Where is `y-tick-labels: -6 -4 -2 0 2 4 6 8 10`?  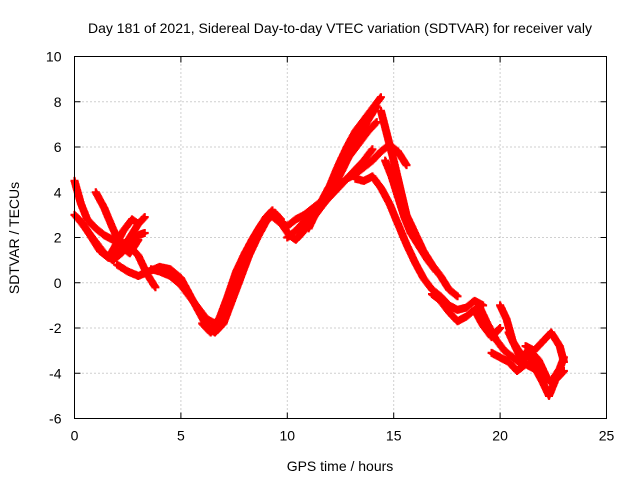
y-tick-labels: -6 -4 -2 0 2 4 6 8 10 is located at coordinates (54, 238).